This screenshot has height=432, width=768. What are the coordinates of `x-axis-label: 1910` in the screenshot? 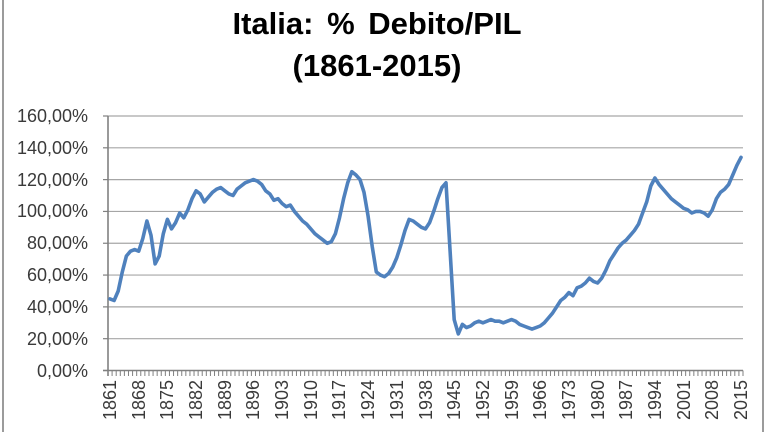 It's located at (310, 400).